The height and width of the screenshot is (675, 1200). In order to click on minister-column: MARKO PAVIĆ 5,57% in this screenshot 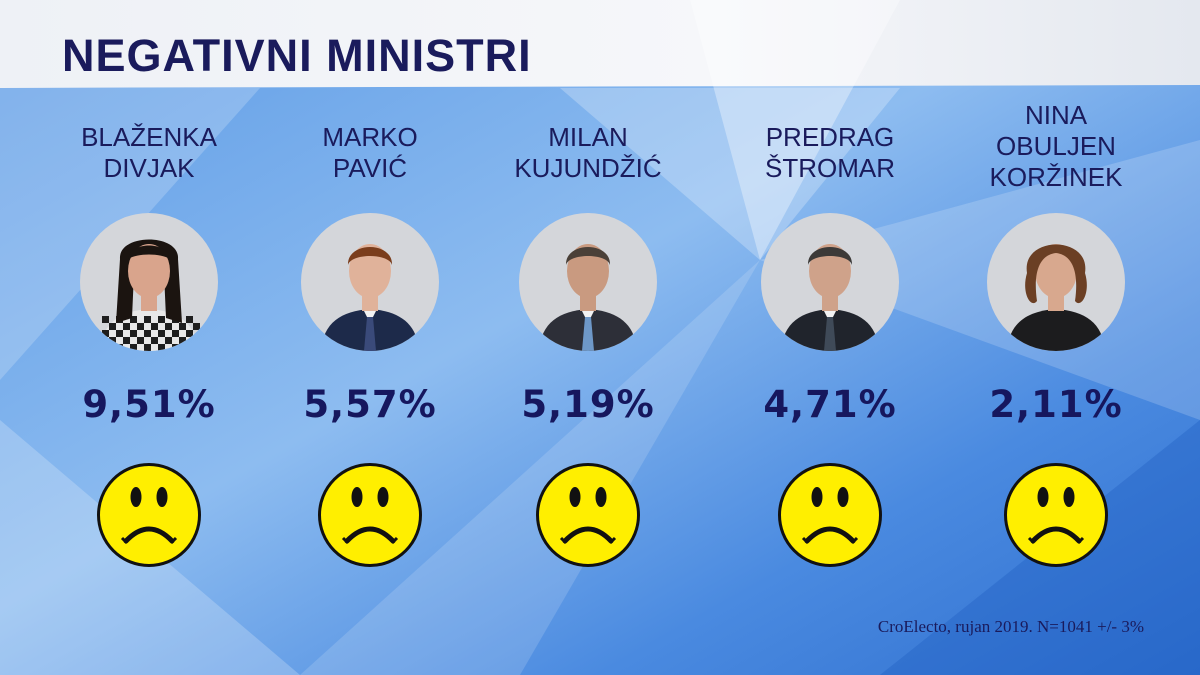, I will do `click(370, 340)`.